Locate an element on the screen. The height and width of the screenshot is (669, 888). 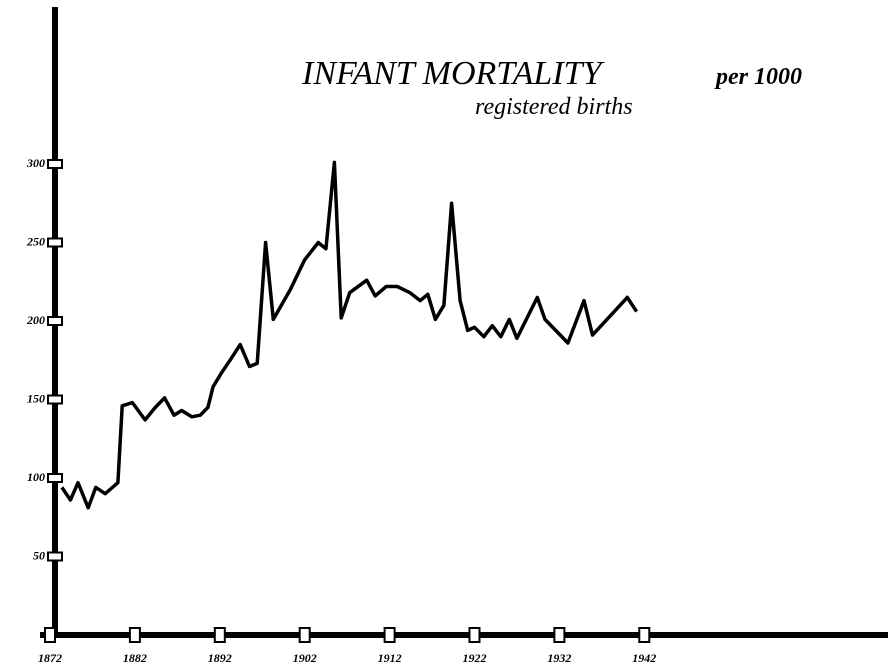
y-tick-label: 100 is located at coordinates (36, 477).